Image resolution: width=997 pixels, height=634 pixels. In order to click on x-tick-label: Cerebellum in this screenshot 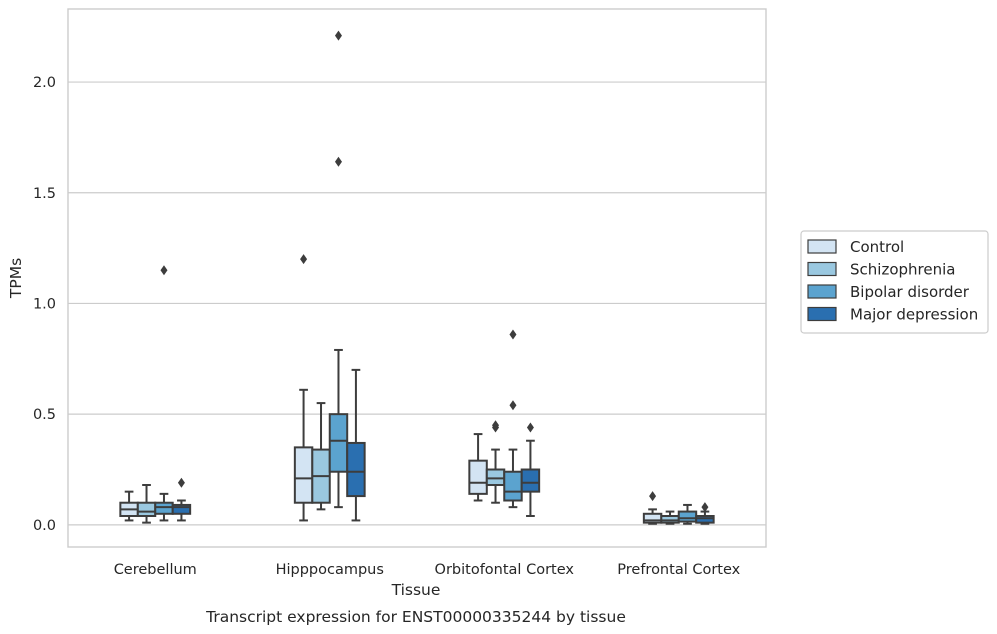, I will do `click(155, 570)`.